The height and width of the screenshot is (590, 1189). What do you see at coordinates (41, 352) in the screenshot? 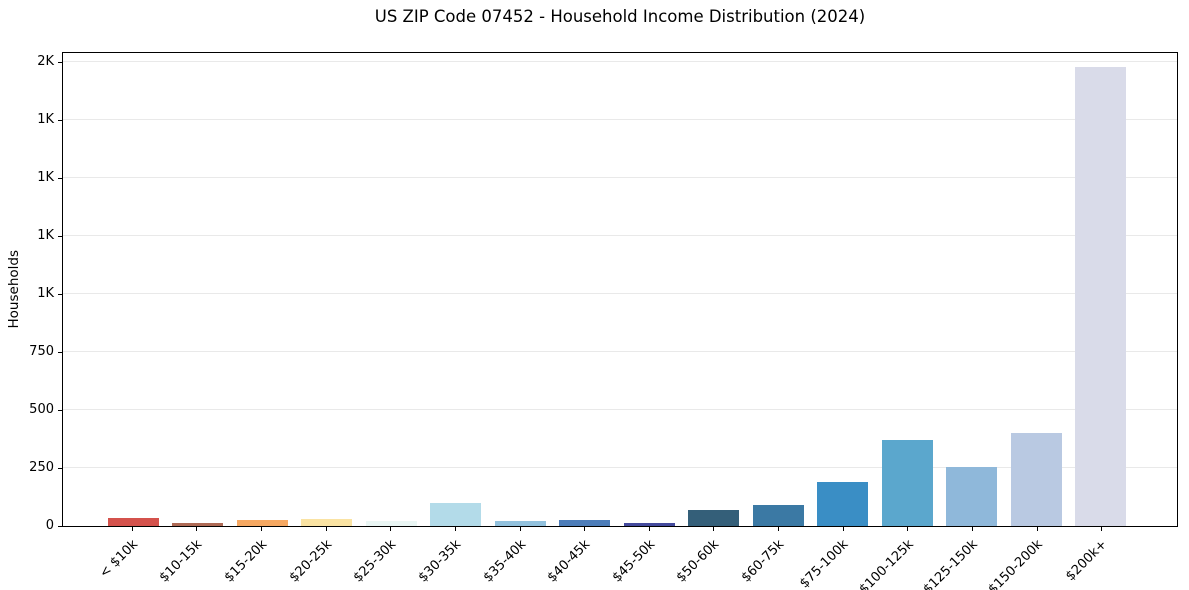
I see `y-tick-label: 750` at bounding box center [41, 352].